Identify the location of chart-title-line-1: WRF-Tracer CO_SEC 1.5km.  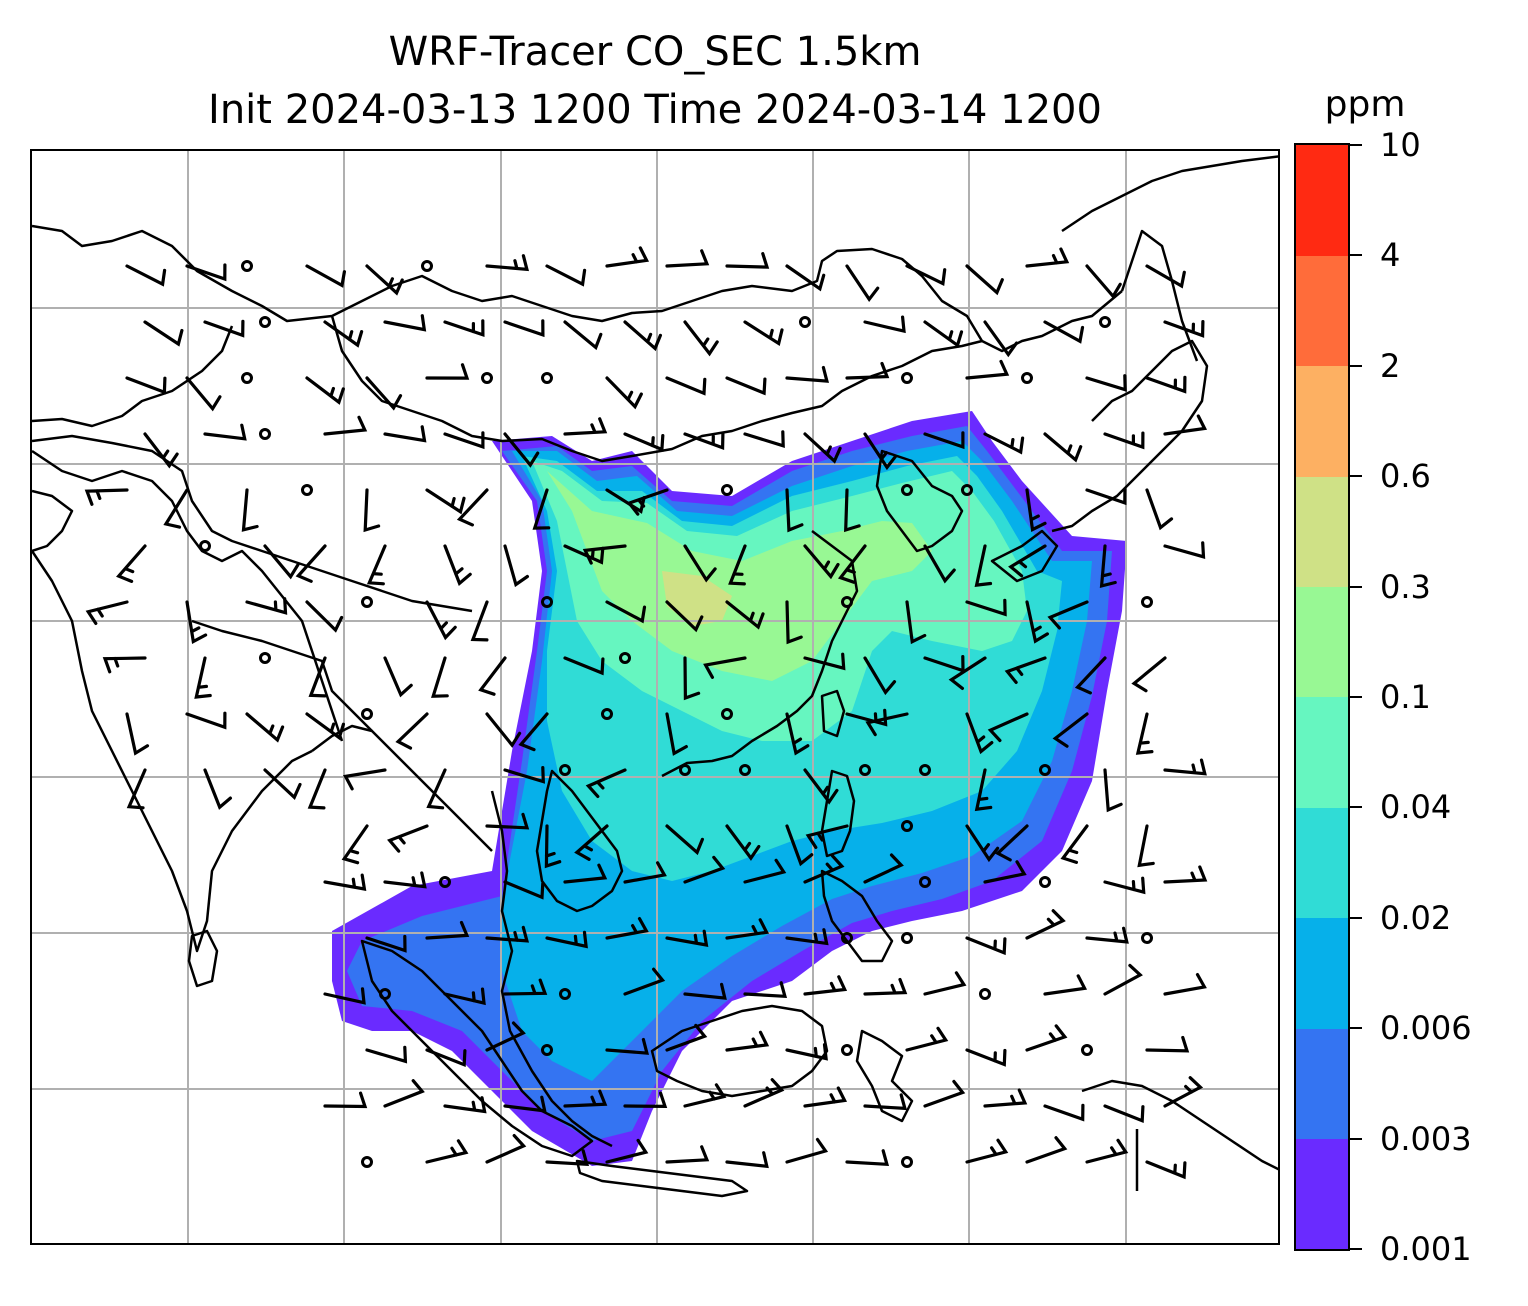
(655, 52).